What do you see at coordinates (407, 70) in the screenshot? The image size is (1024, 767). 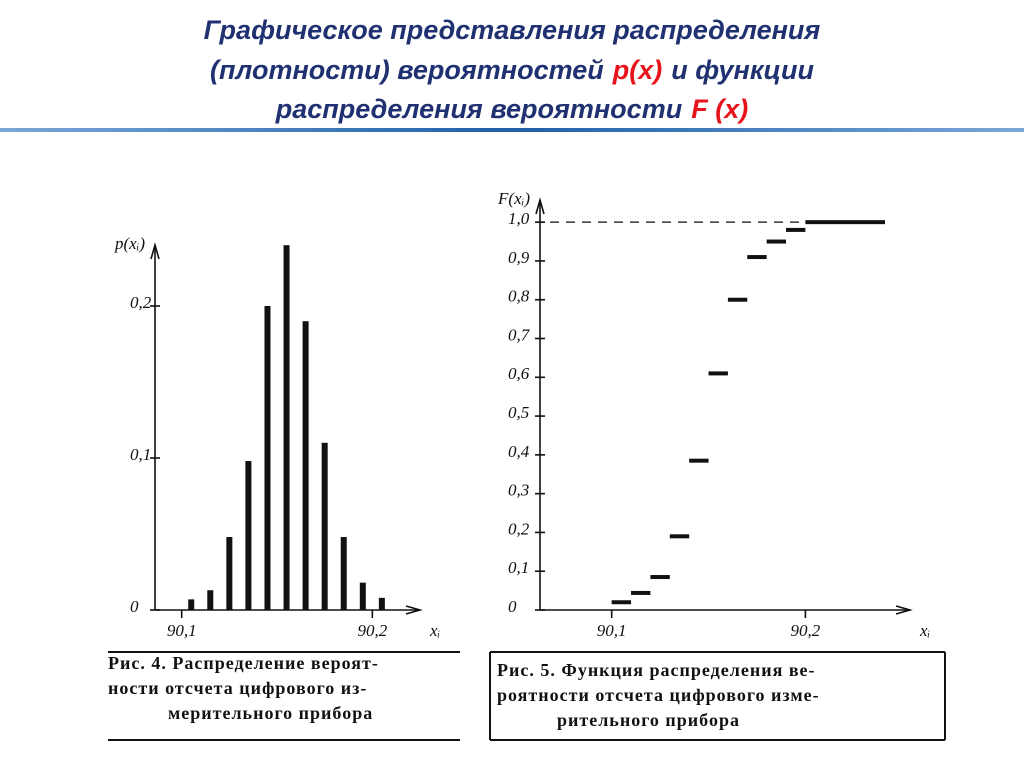 I see `title-segment: (плотности) вероятностей` at bounding box center [407, 70].